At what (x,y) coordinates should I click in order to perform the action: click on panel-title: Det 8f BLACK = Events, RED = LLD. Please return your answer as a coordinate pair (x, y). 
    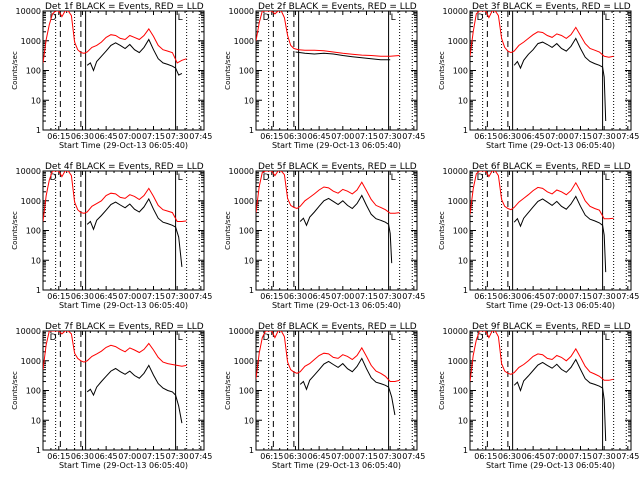
    Looking at the image, I should click on (337, 327).